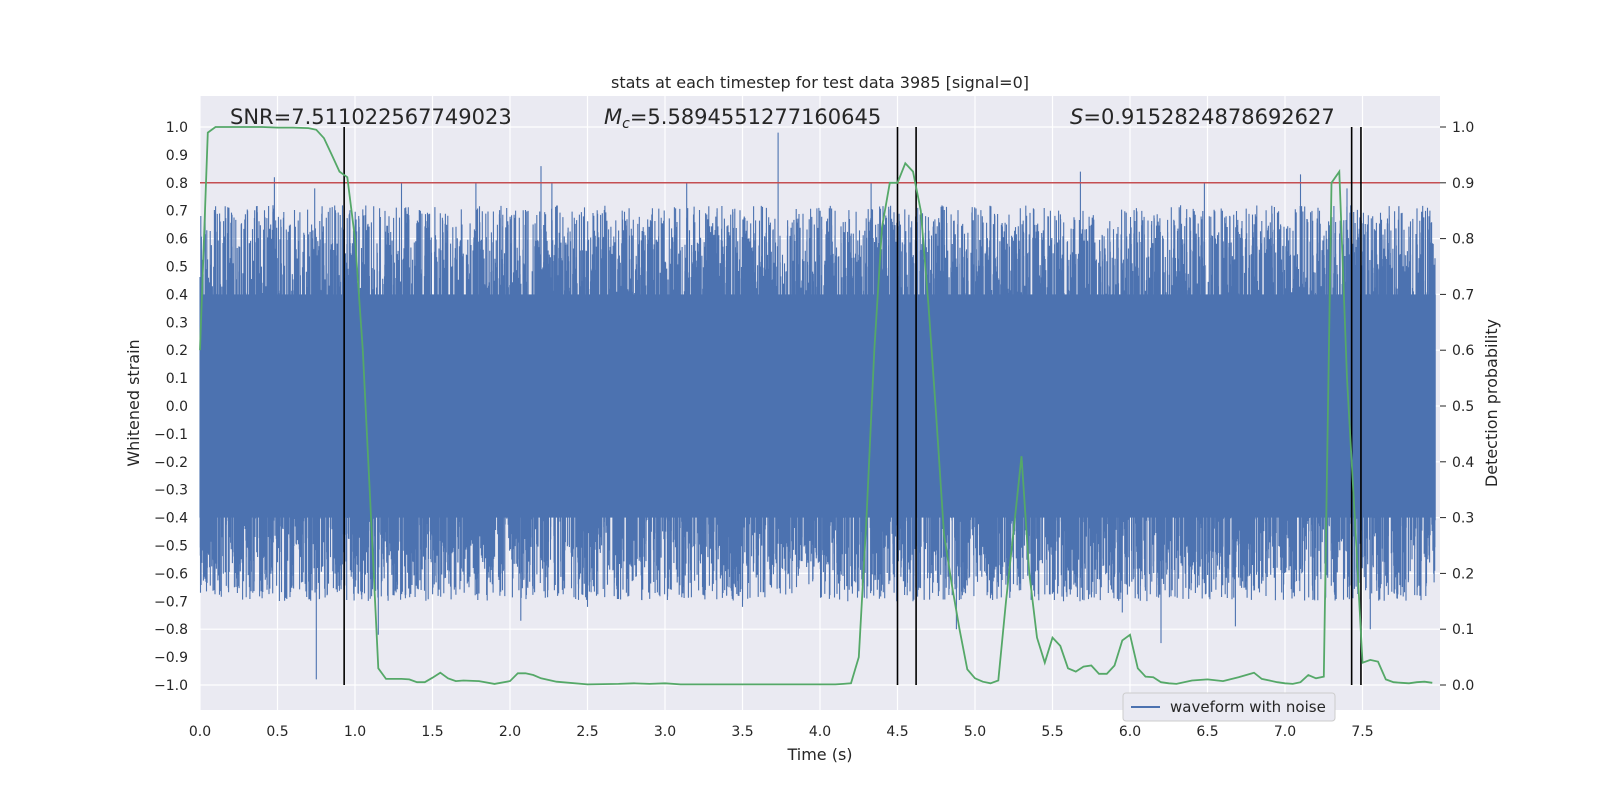 This screenshot has width=1600, height=800. Describe the element at coordinates (897, 732) in the screenshot. I see `x-tick-label: 4.5` at that location.